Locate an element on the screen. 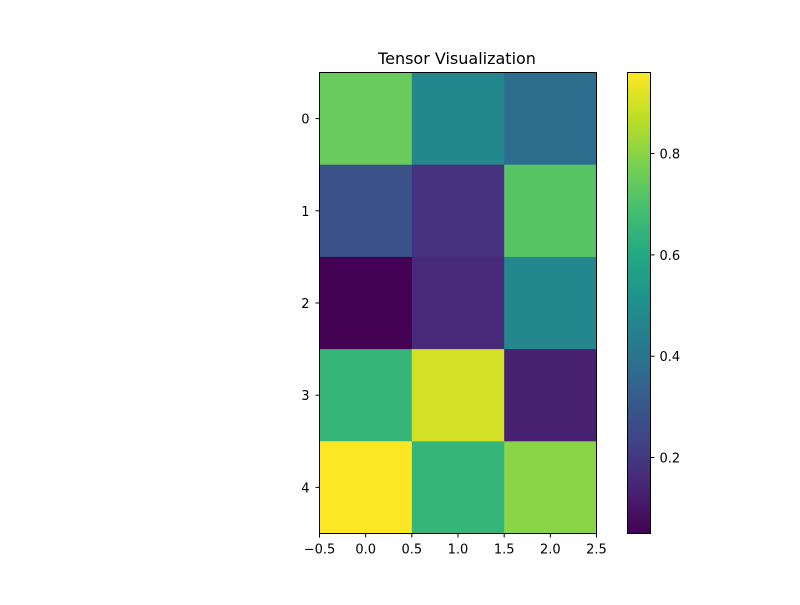 The height and width of the screenshot is (605, 800). heatmap-cell-r0-c2 is located at coordinates (550, 119).